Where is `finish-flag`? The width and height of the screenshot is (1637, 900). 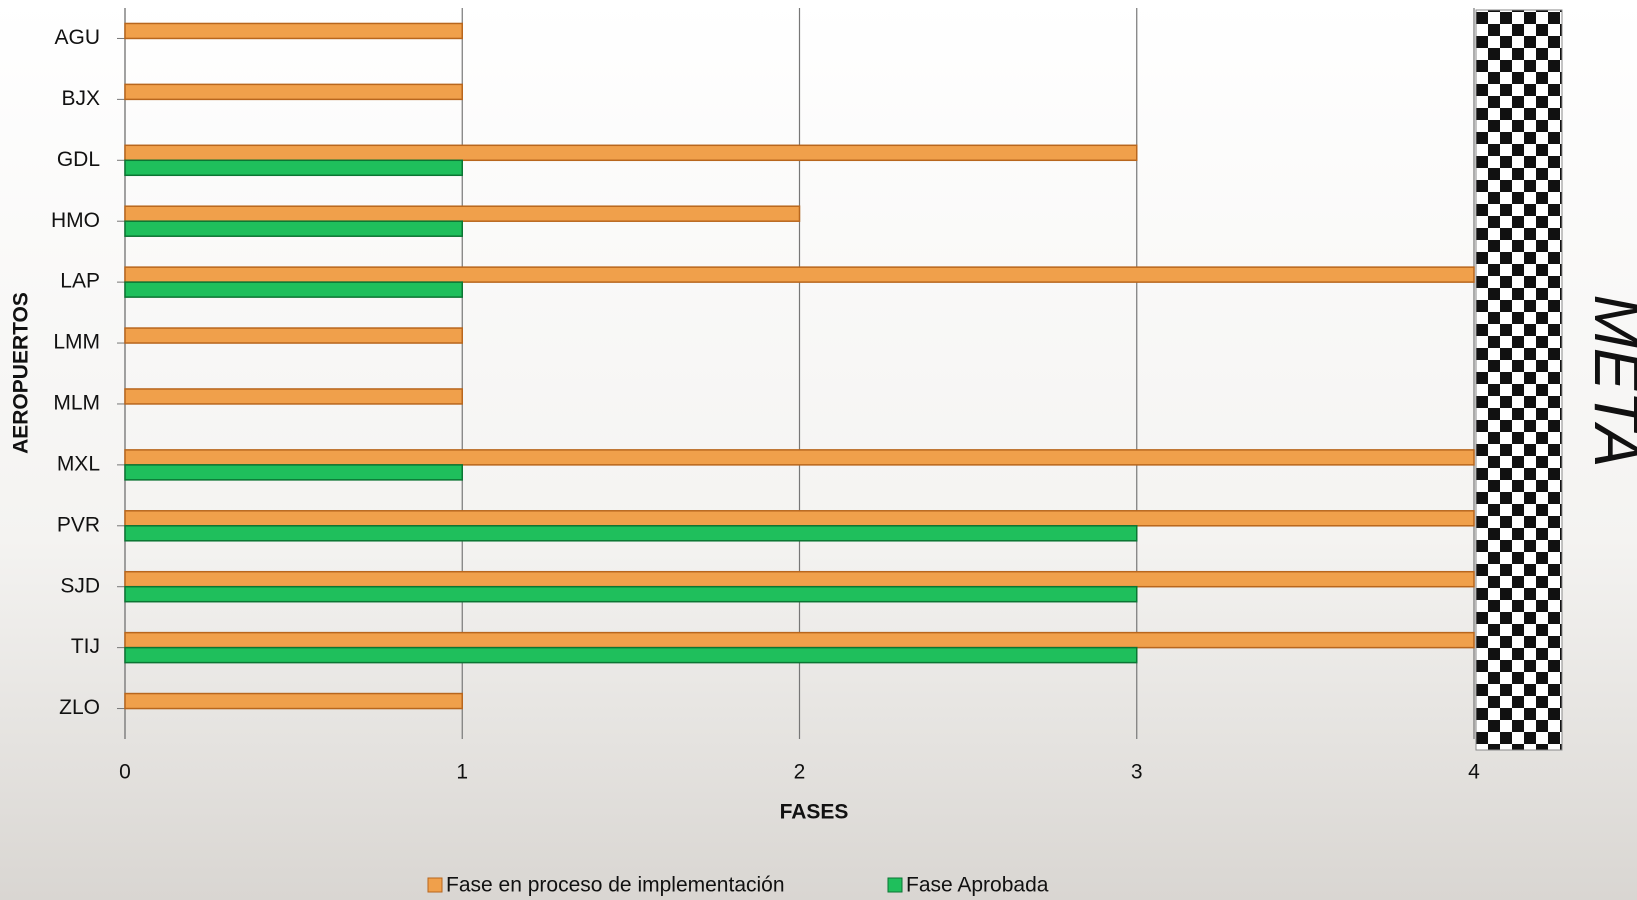
finish-flag is located at coordinates (1519, 380).